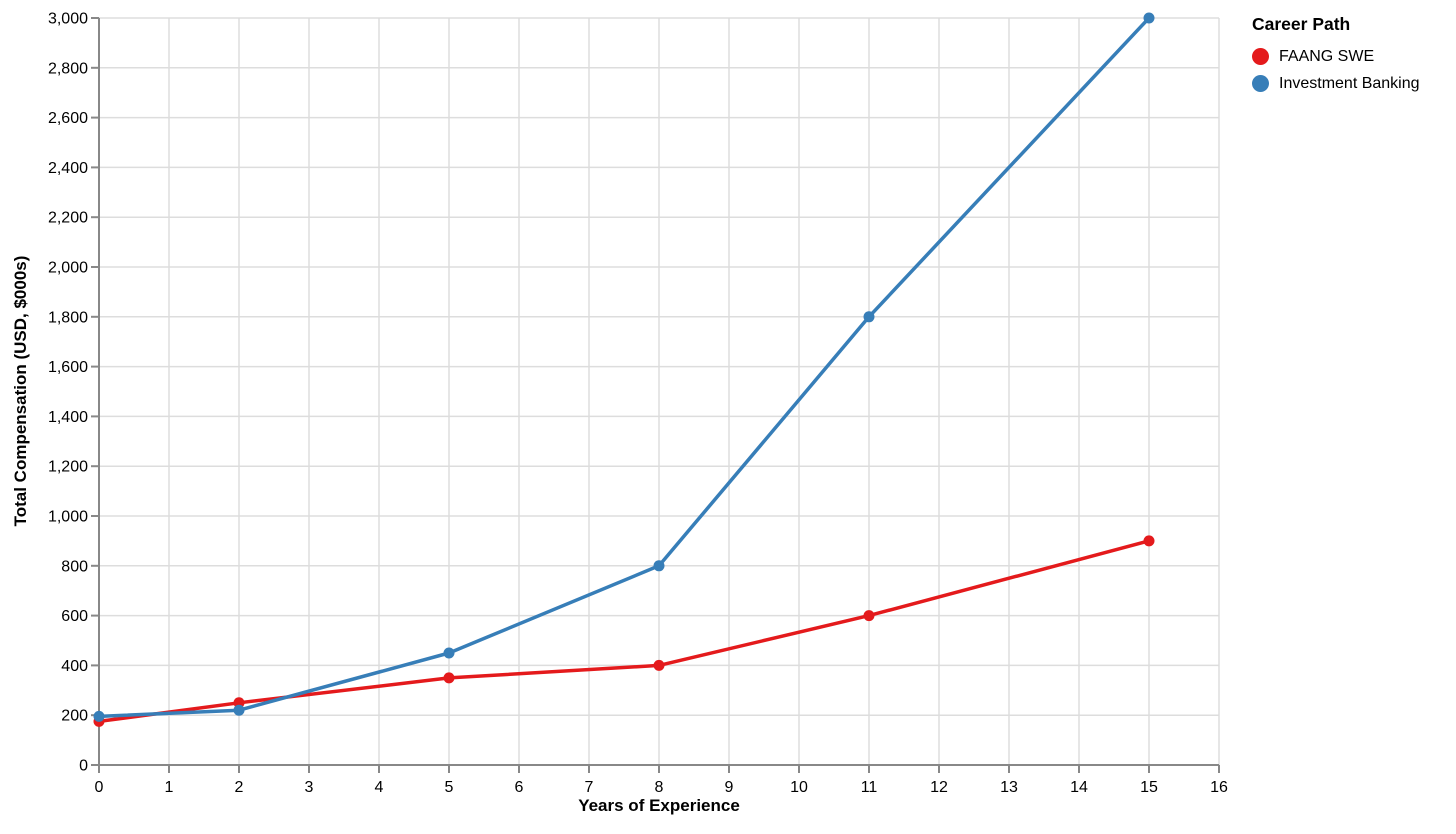 The height and width of the screenshot is (834, 1456). Describe the element at coordinates (83, 766) in the screenshot. I see `y-tick-label: 0` at that location.